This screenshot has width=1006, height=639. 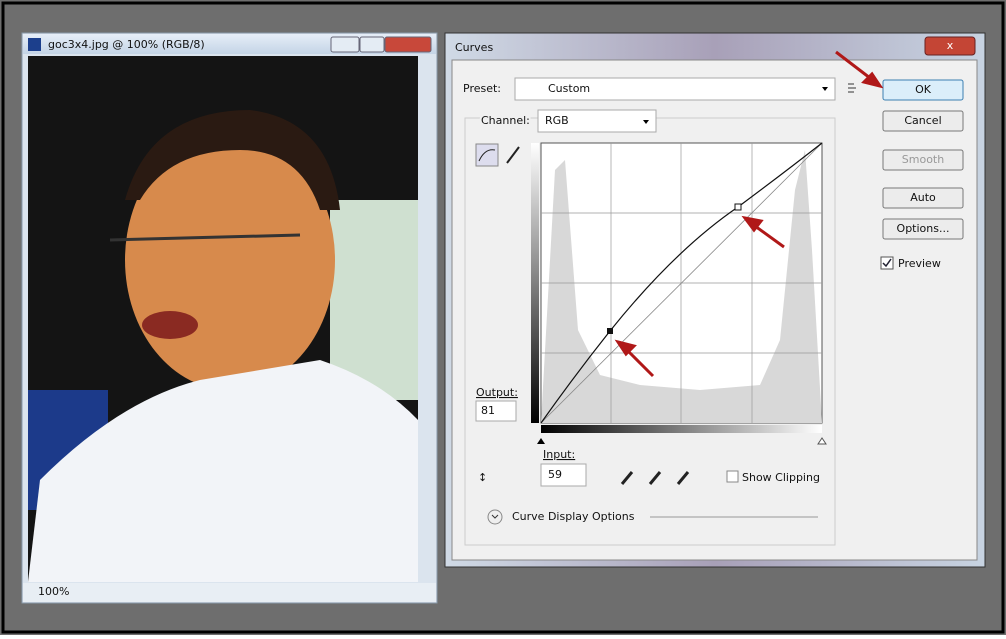 I want to click on window-title: goc3x4.jpg @ 100% (RGB/8), so click(x=126, y=44).